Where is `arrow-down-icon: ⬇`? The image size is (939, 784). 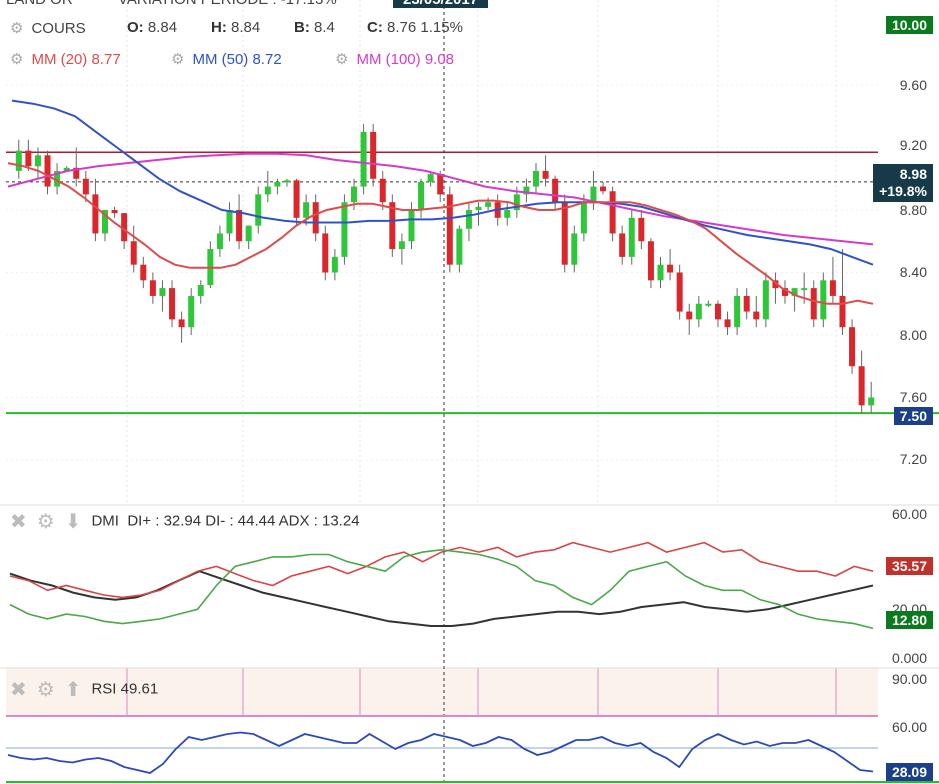
arrow-down-icon: ⬇ is located at coordinates (73, 522).